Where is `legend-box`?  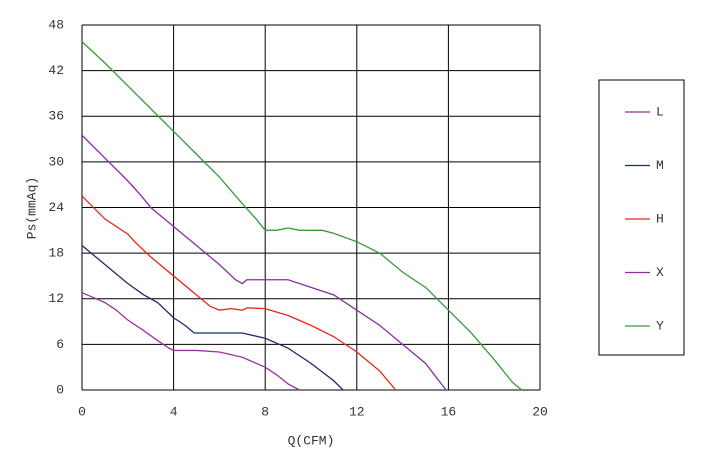
legend-box is located at coordinates (641, 217).